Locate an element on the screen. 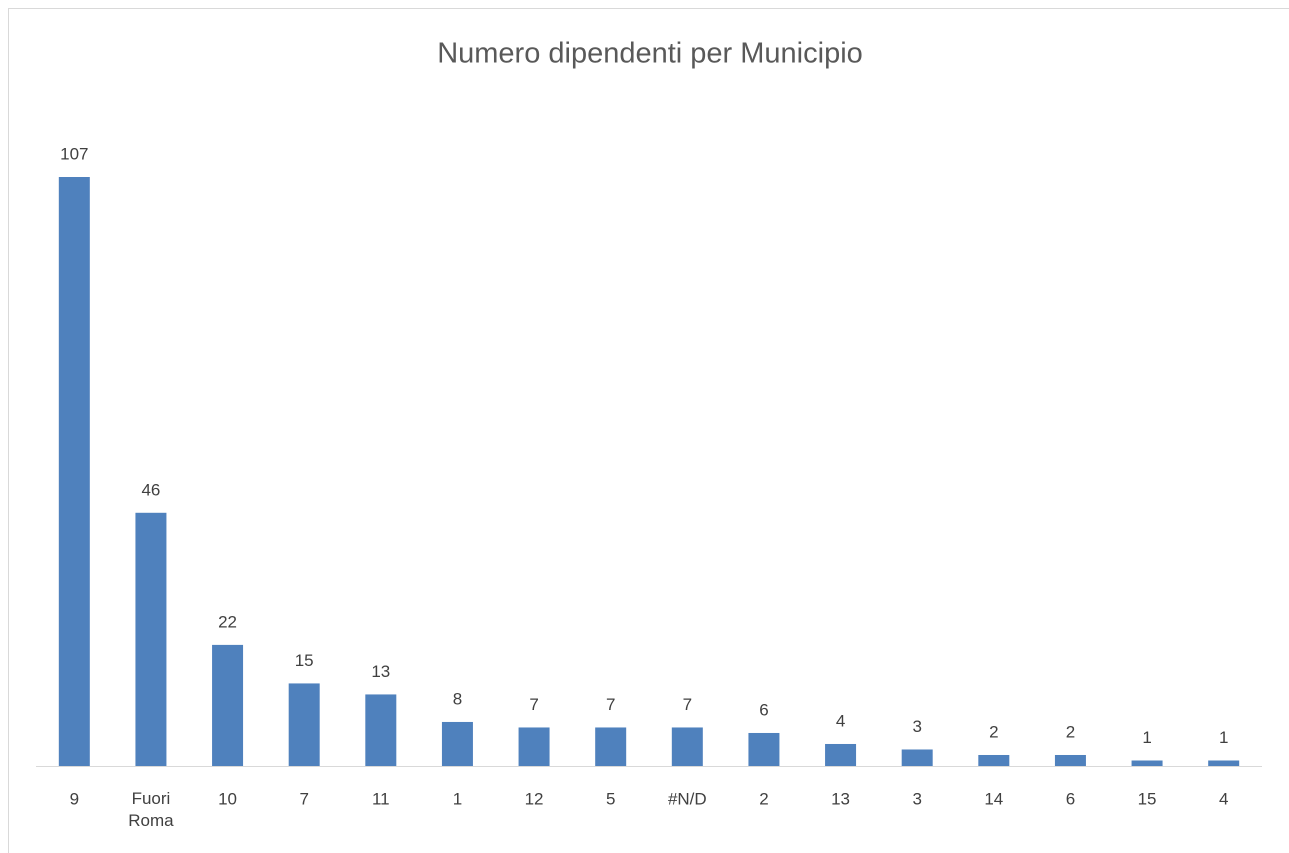 Image resolution: width=1289 pixels, height=853 pixels. x-tick-label: 15 is located at coordinates (1147, 798).